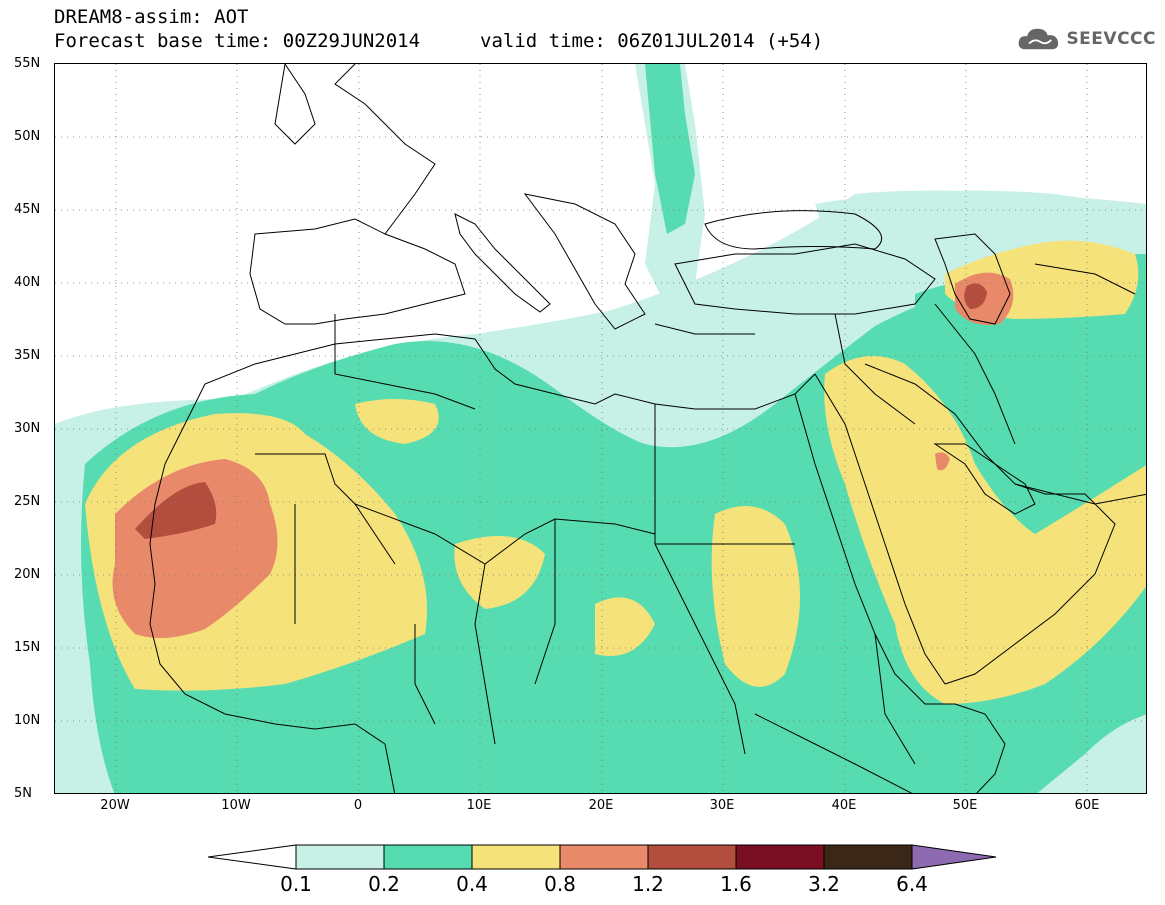 The image size is (1165, 905). What do you see at coordinates (560, 884) in the screenshot?
I see `colorbar-label-0-8: 0.8` at bounding box center [560, 884].